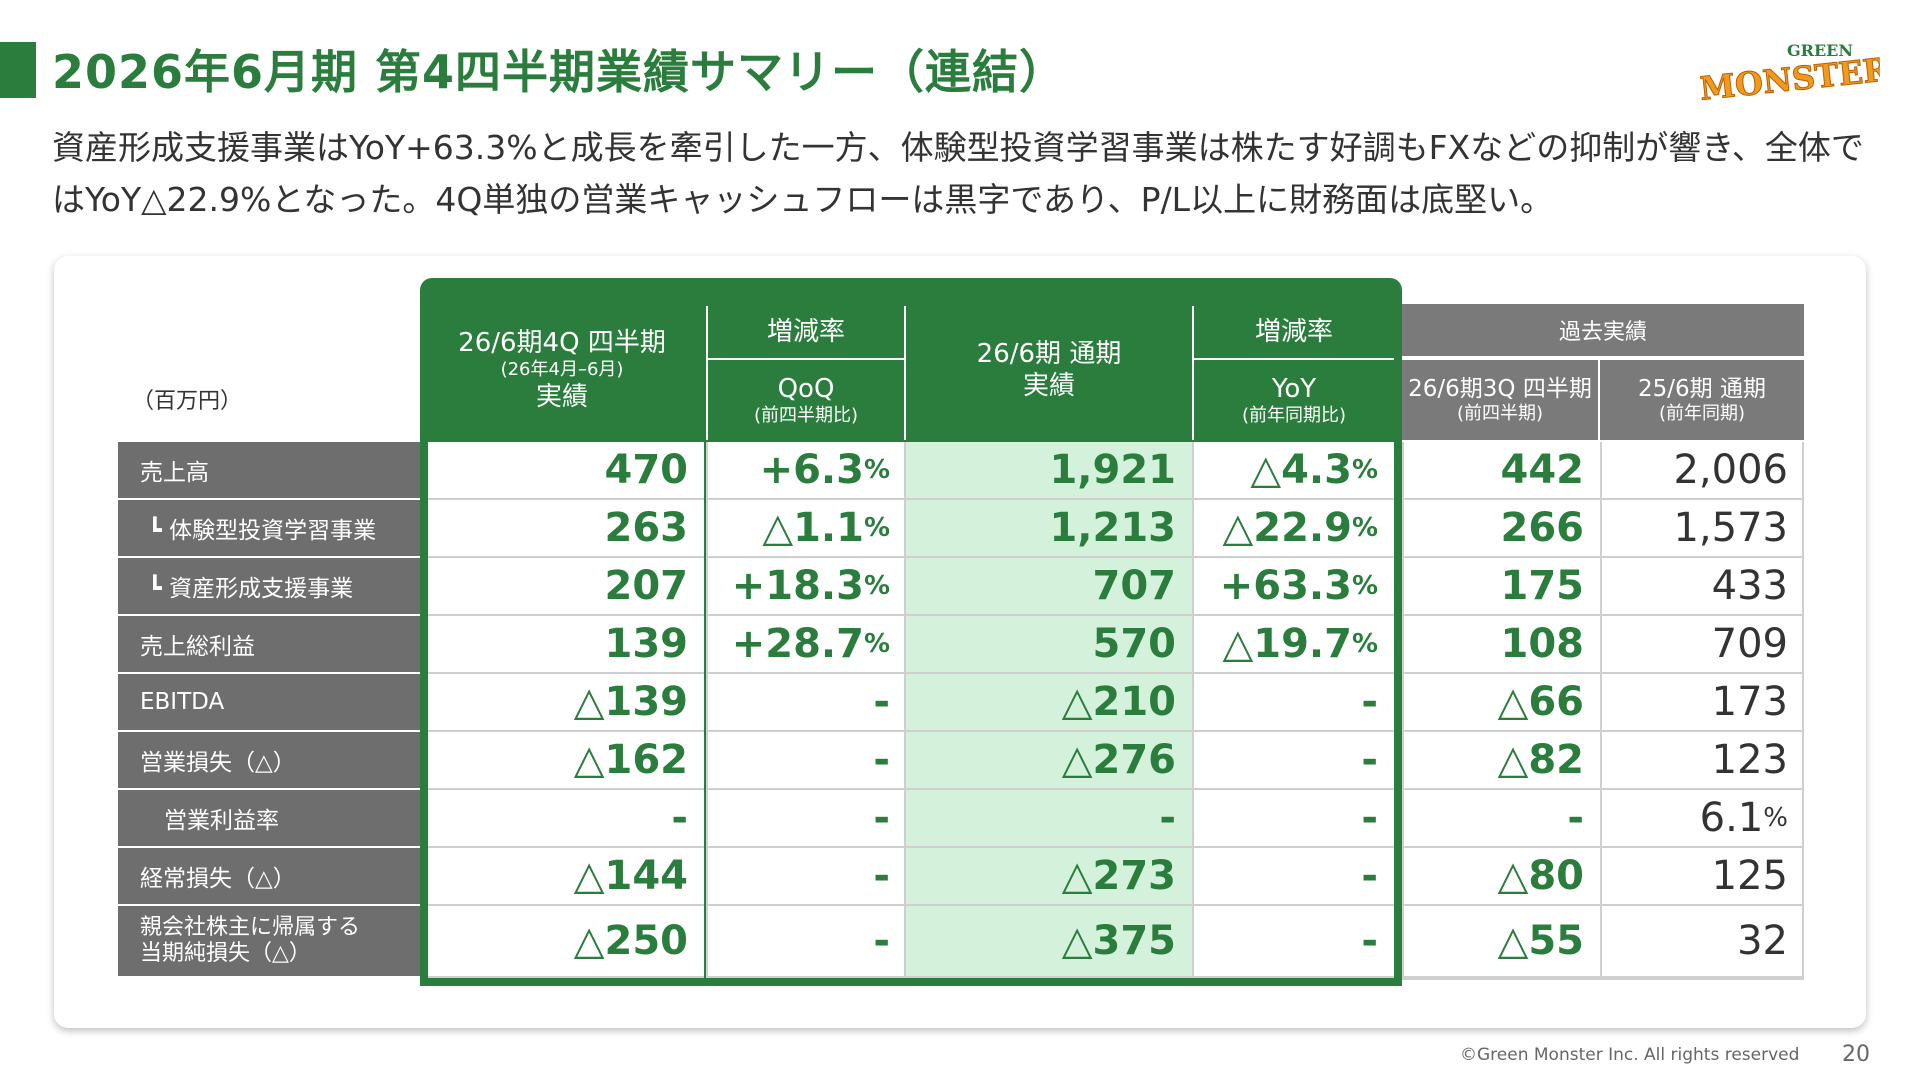 The height and width of the screenshot is (1080, 1920). Describe the element at coordinates (797, 586) in the screenshot. I see `cell-value: +18.3` at that location.